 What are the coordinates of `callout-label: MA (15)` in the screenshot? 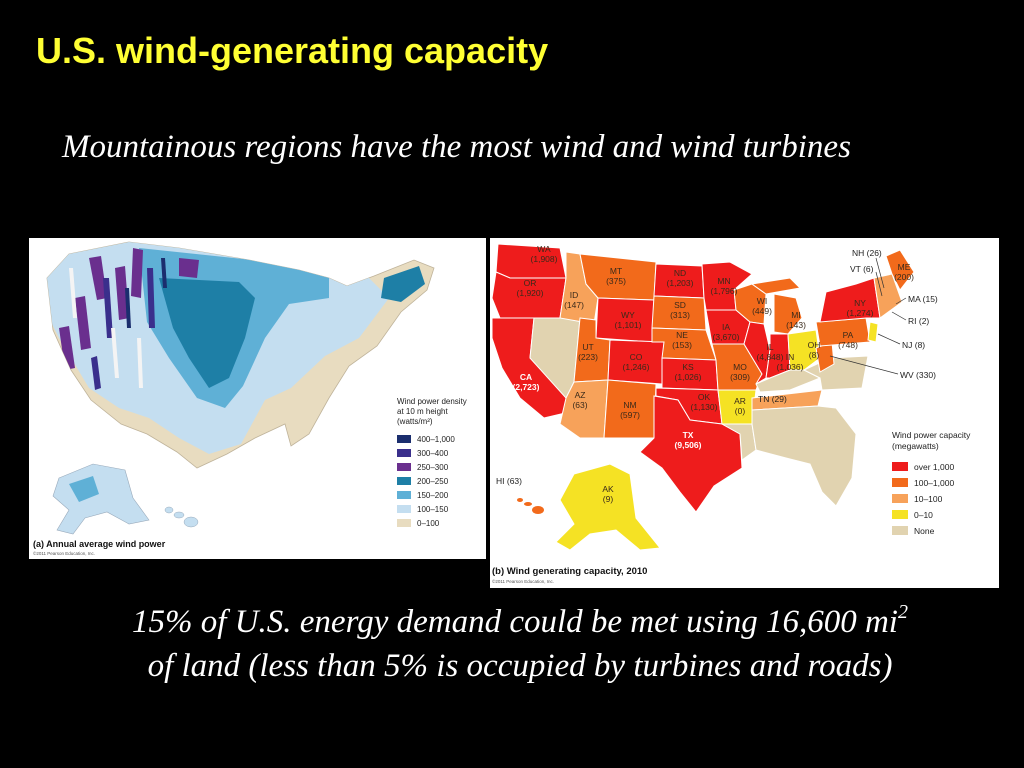 It's located at (923, 299).